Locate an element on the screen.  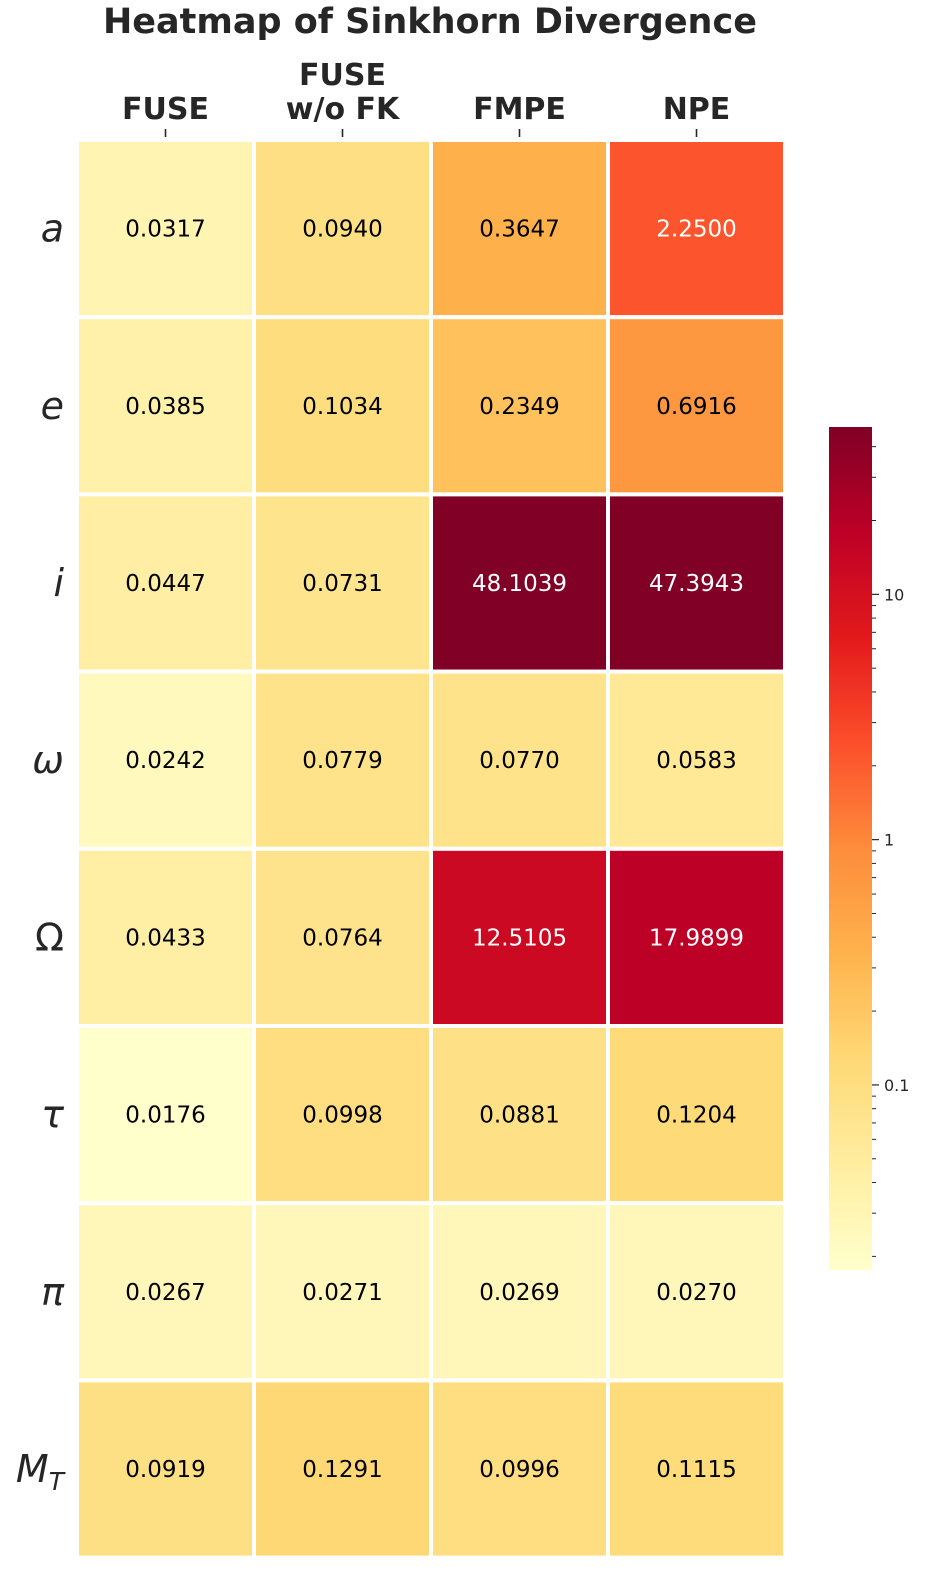
cell-value-label: 0.0779 is located at coordinates (342, 761).